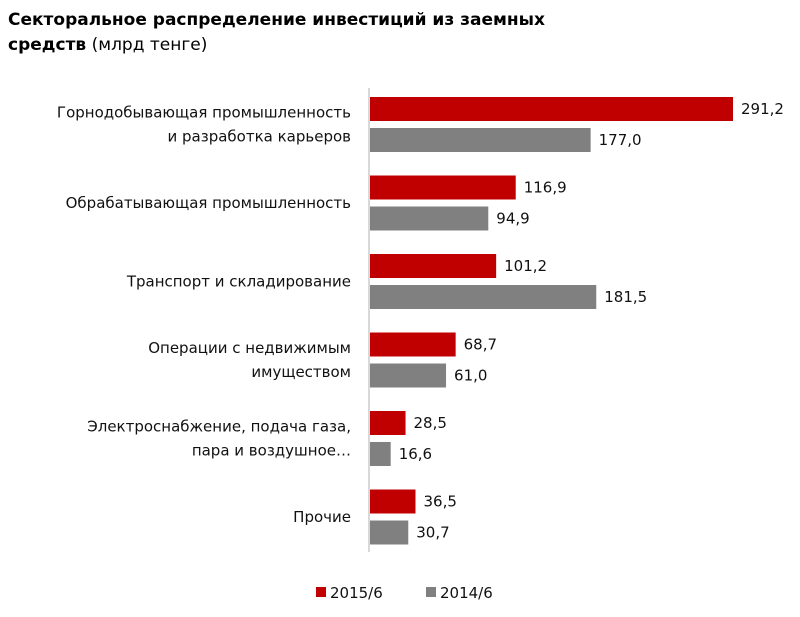 The width and height of the screenshot is (800, 617). I want to click on legend-label: 2015/6, so click(356, 593).